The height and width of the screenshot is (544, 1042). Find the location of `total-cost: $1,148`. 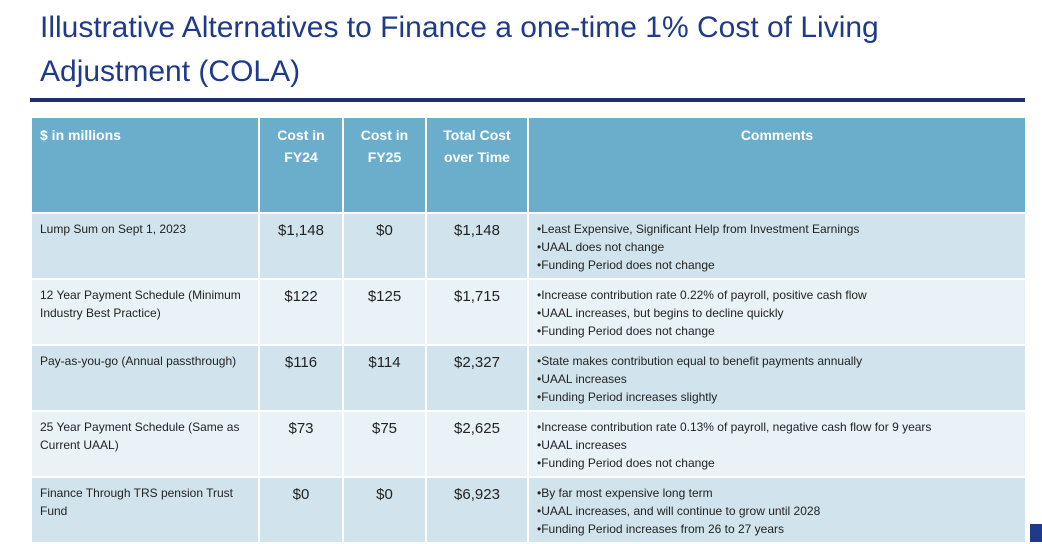

total-cost: $1,148 is located at coordinates (477, 246).